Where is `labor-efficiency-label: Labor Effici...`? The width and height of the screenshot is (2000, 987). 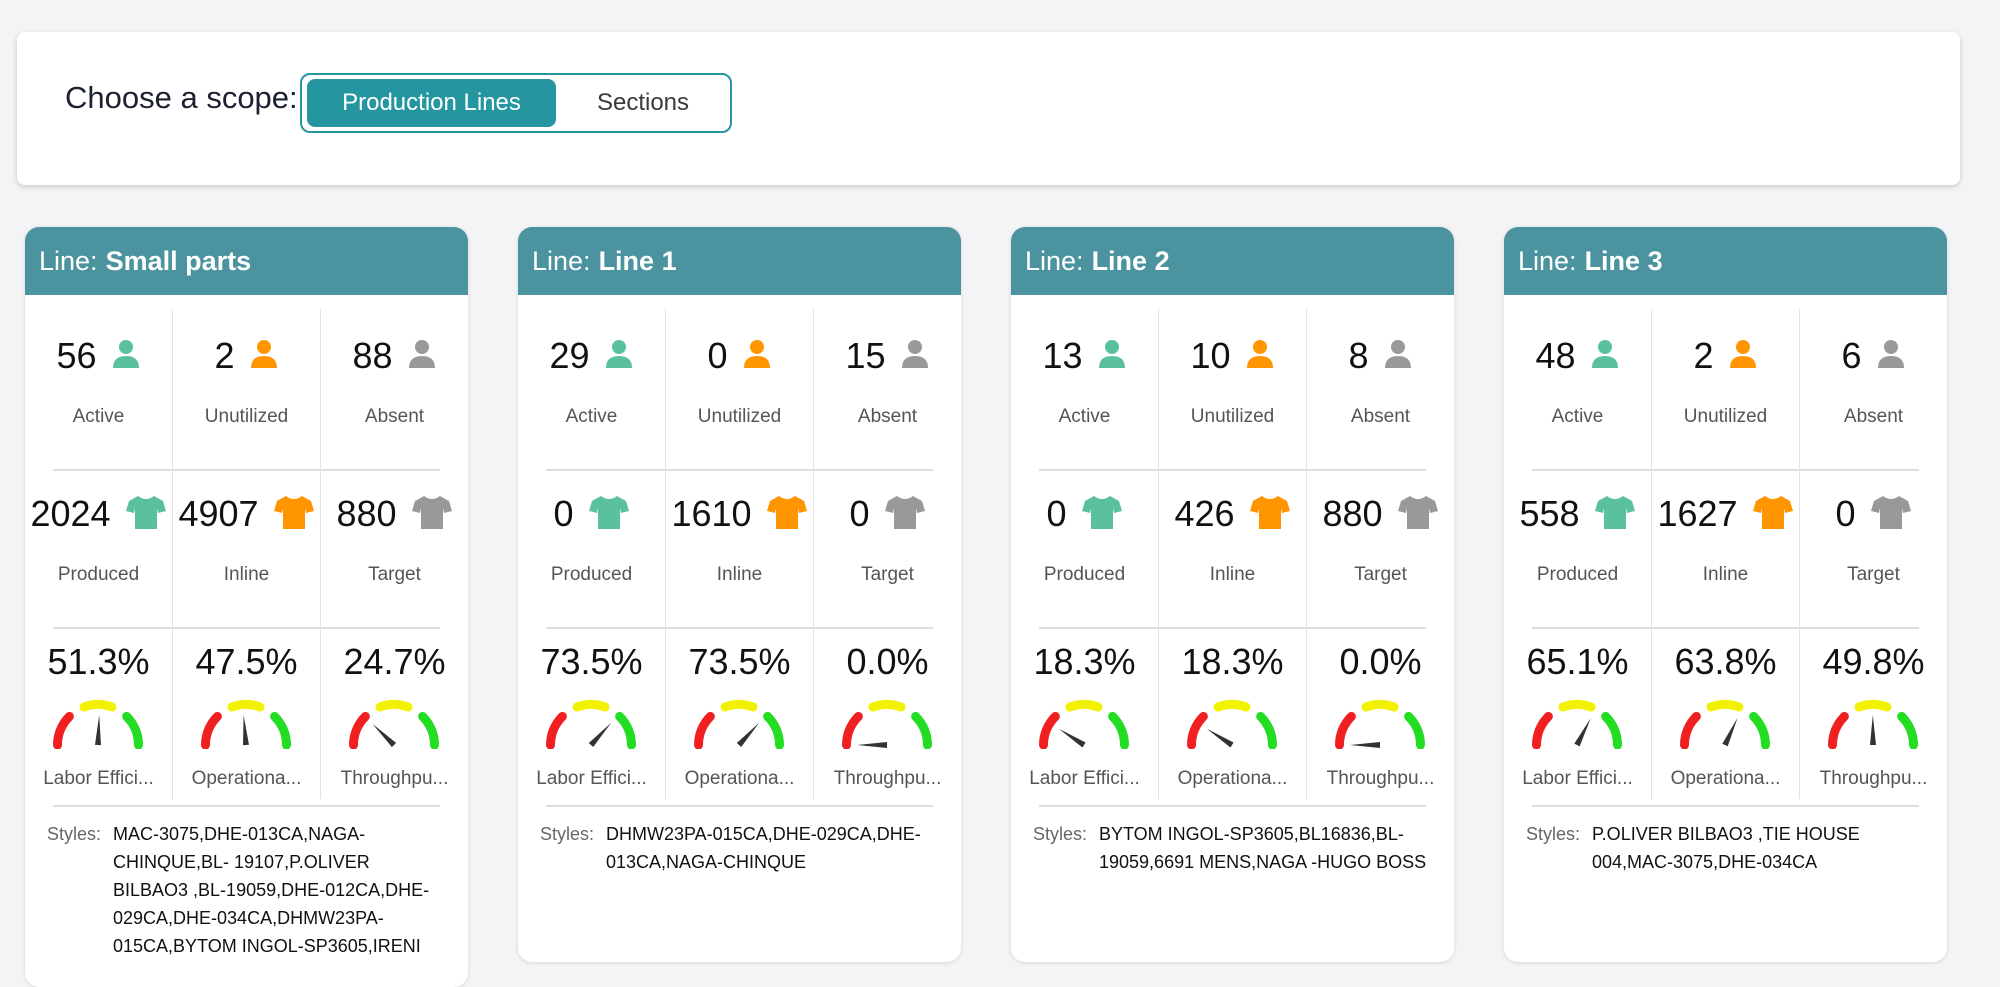
labor-efficiency-label: Labor Effici... is located at coordinates (1084, 778).